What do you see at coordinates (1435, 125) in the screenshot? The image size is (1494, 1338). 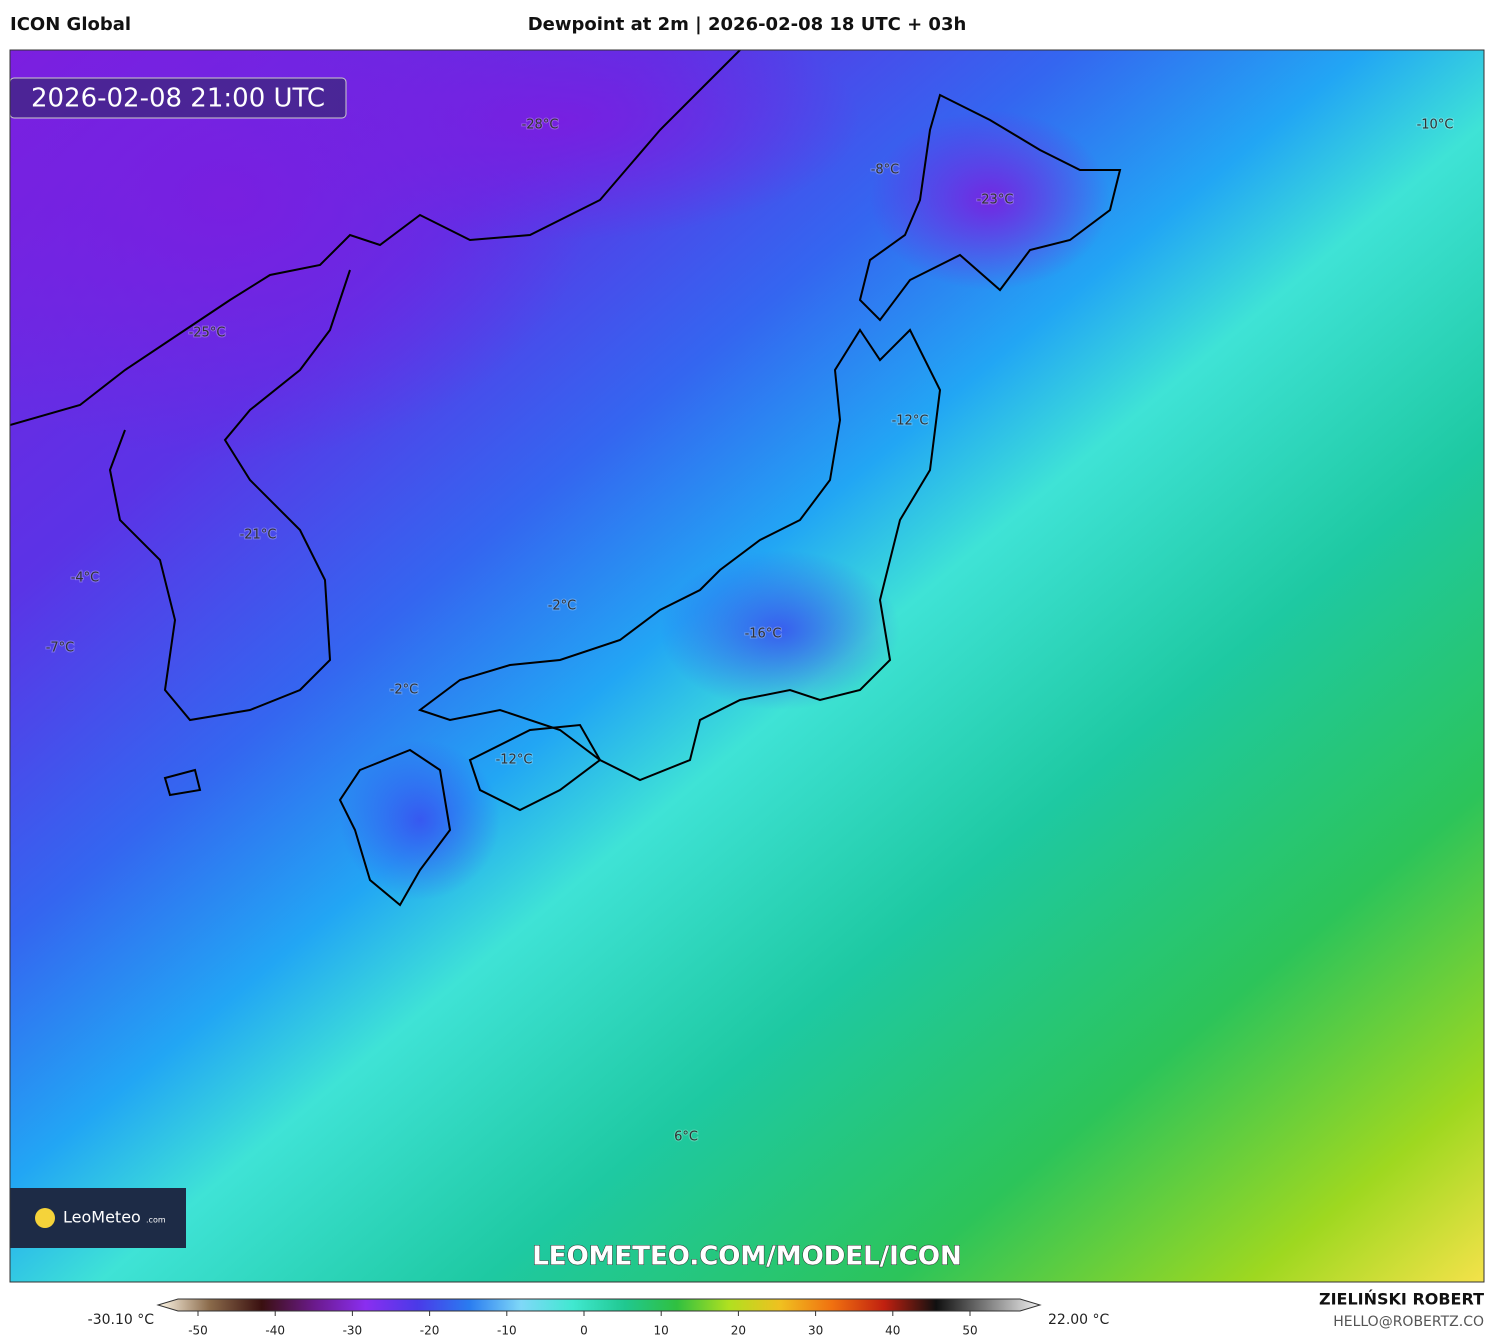 I see `contour-label: -10°C` at bounding box center [1435, 125].